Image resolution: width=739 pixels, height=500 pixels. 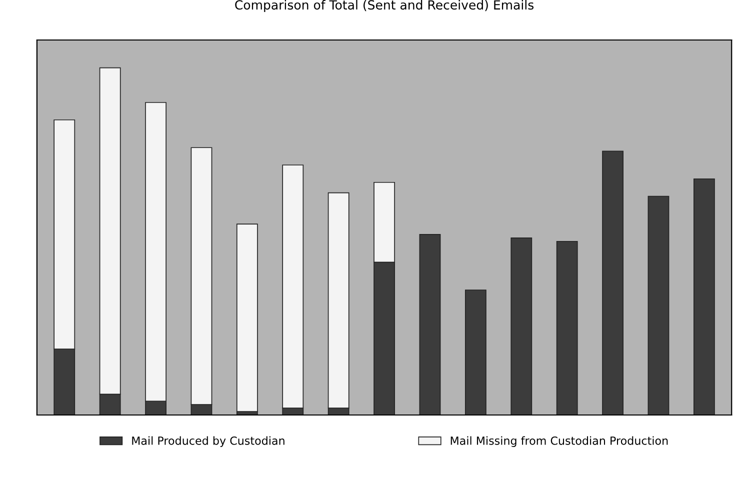 What do you see at coordinates (384, 6) in the screenshot?
I see `chart-title: Comparison of Total (Sent and Received) Emails` at bounding box center [384, 6].